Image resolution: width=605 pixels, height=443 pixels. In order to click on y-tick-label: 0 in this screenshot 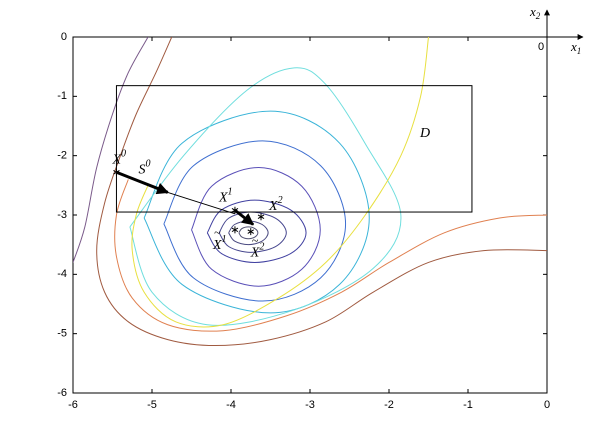, I will do `click(64, 37)`.